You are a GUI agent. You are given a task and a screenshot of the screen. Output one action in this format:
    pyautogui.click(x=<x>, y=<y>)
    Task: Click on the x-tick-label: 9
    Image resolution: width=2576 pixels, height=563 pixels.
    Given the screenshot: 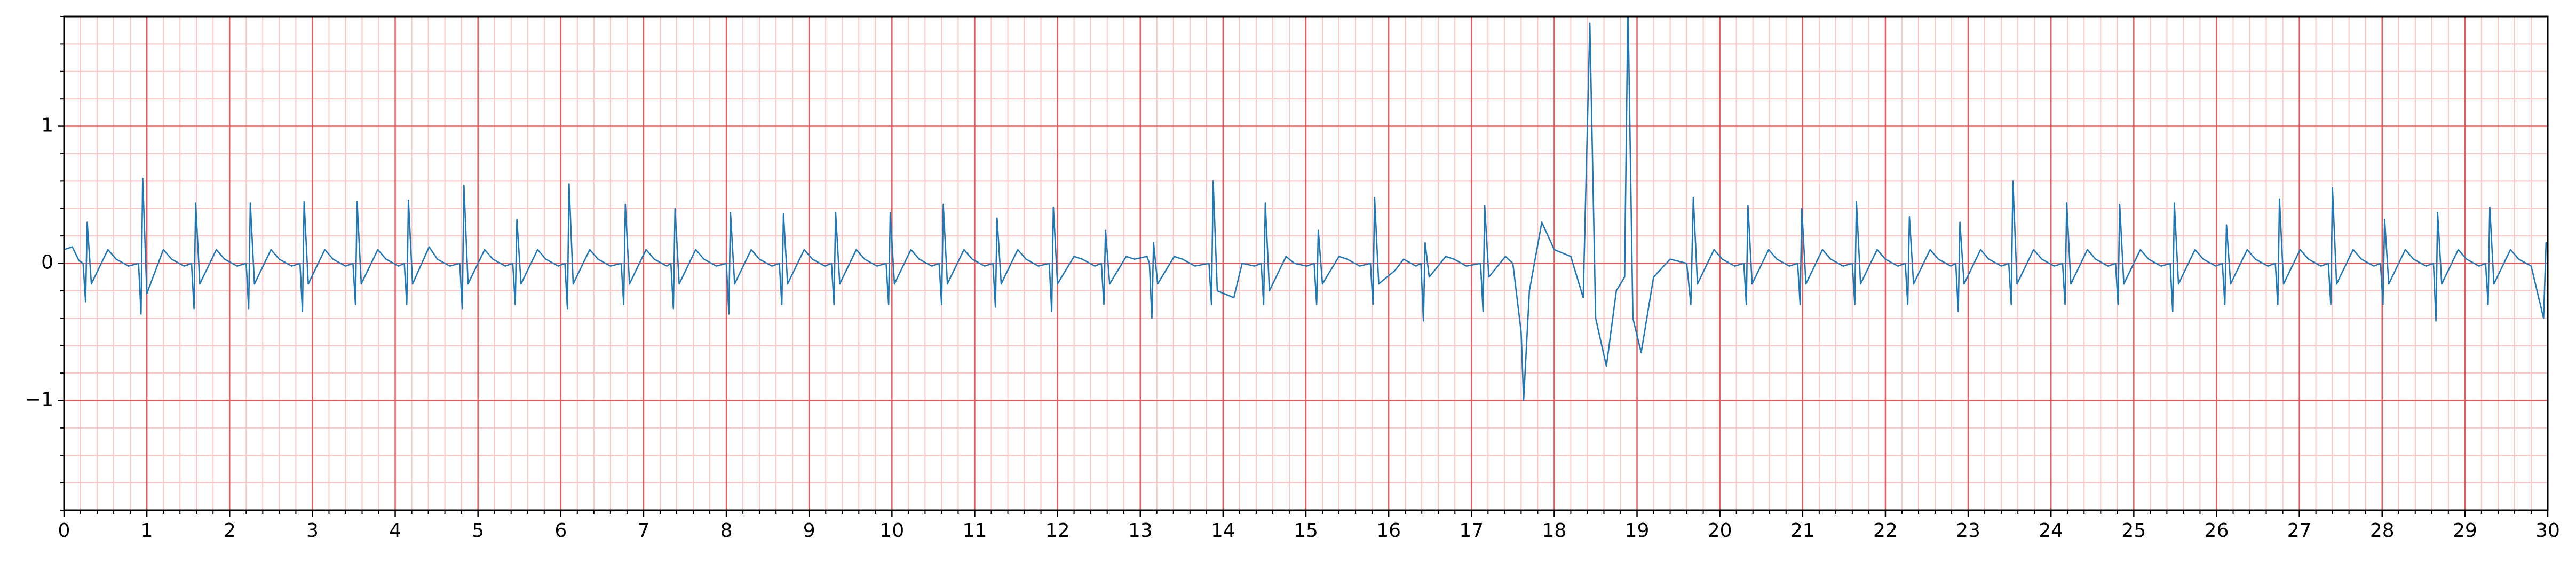 What is the action you would take?
    pyautogui.click(x=809, y=531)
    